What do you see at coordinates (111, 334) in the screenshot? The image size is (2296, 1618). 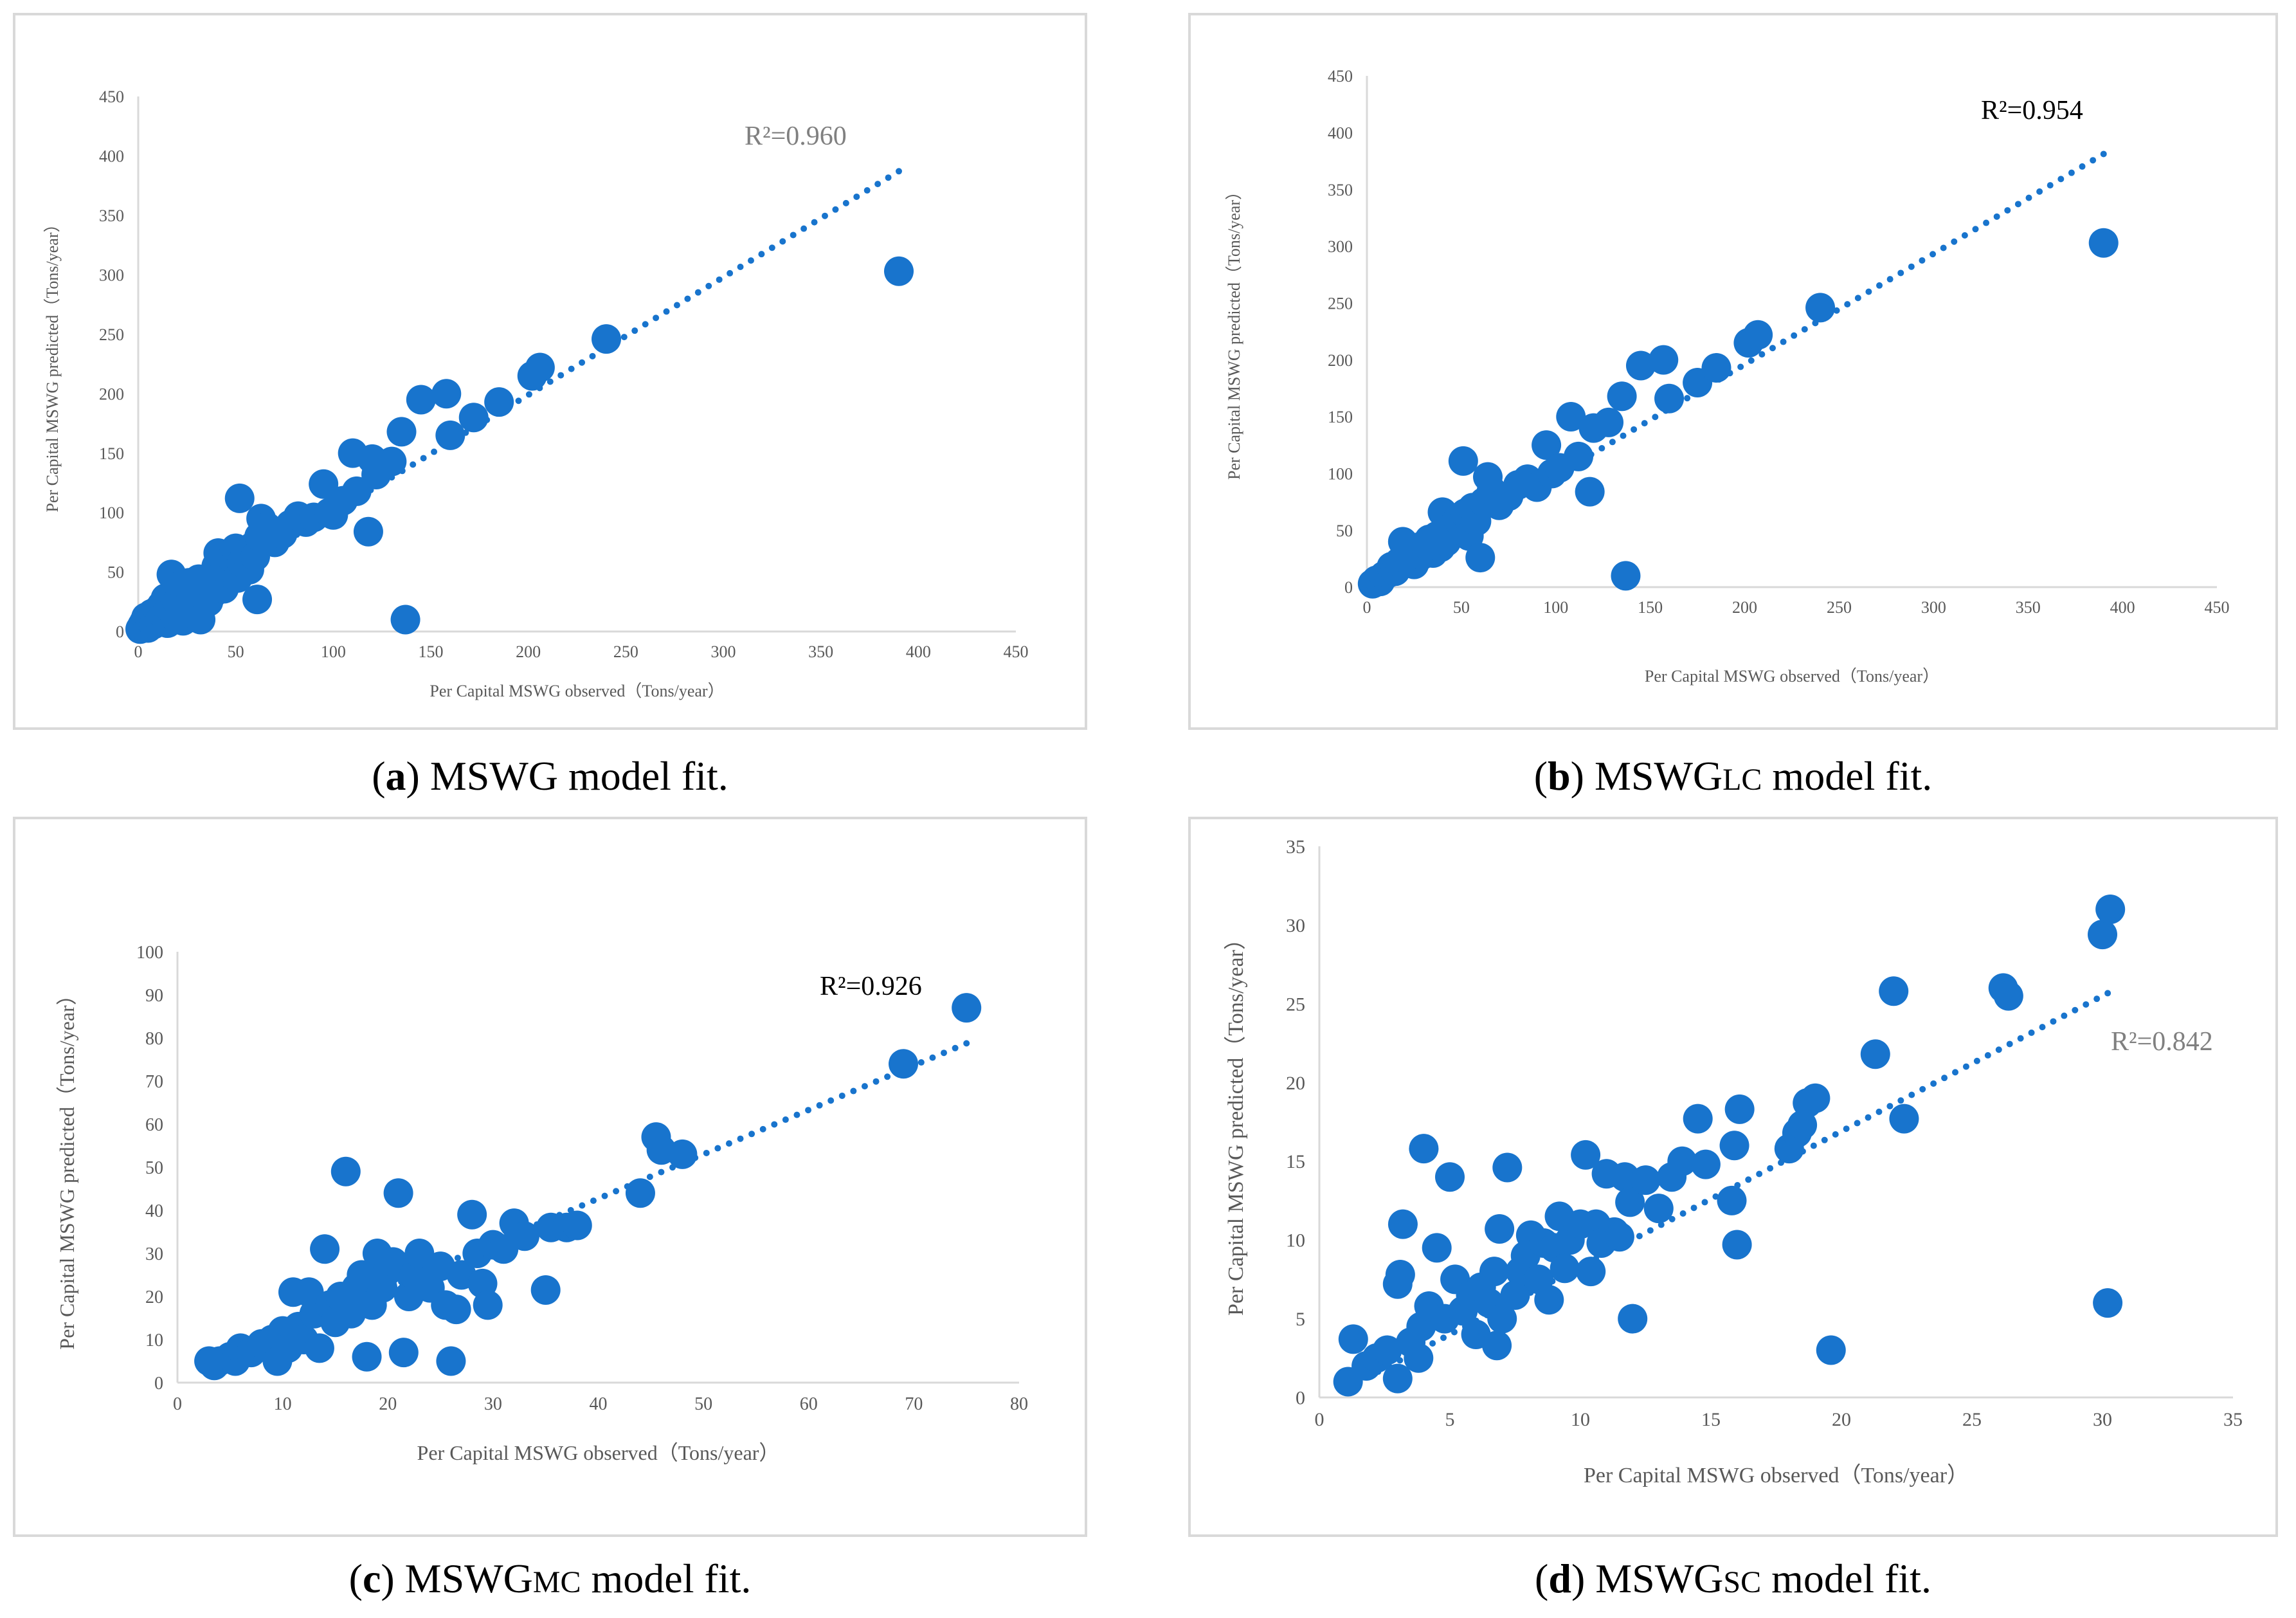 I see `y-tick-label: 250` at bounding box center [111, 334].